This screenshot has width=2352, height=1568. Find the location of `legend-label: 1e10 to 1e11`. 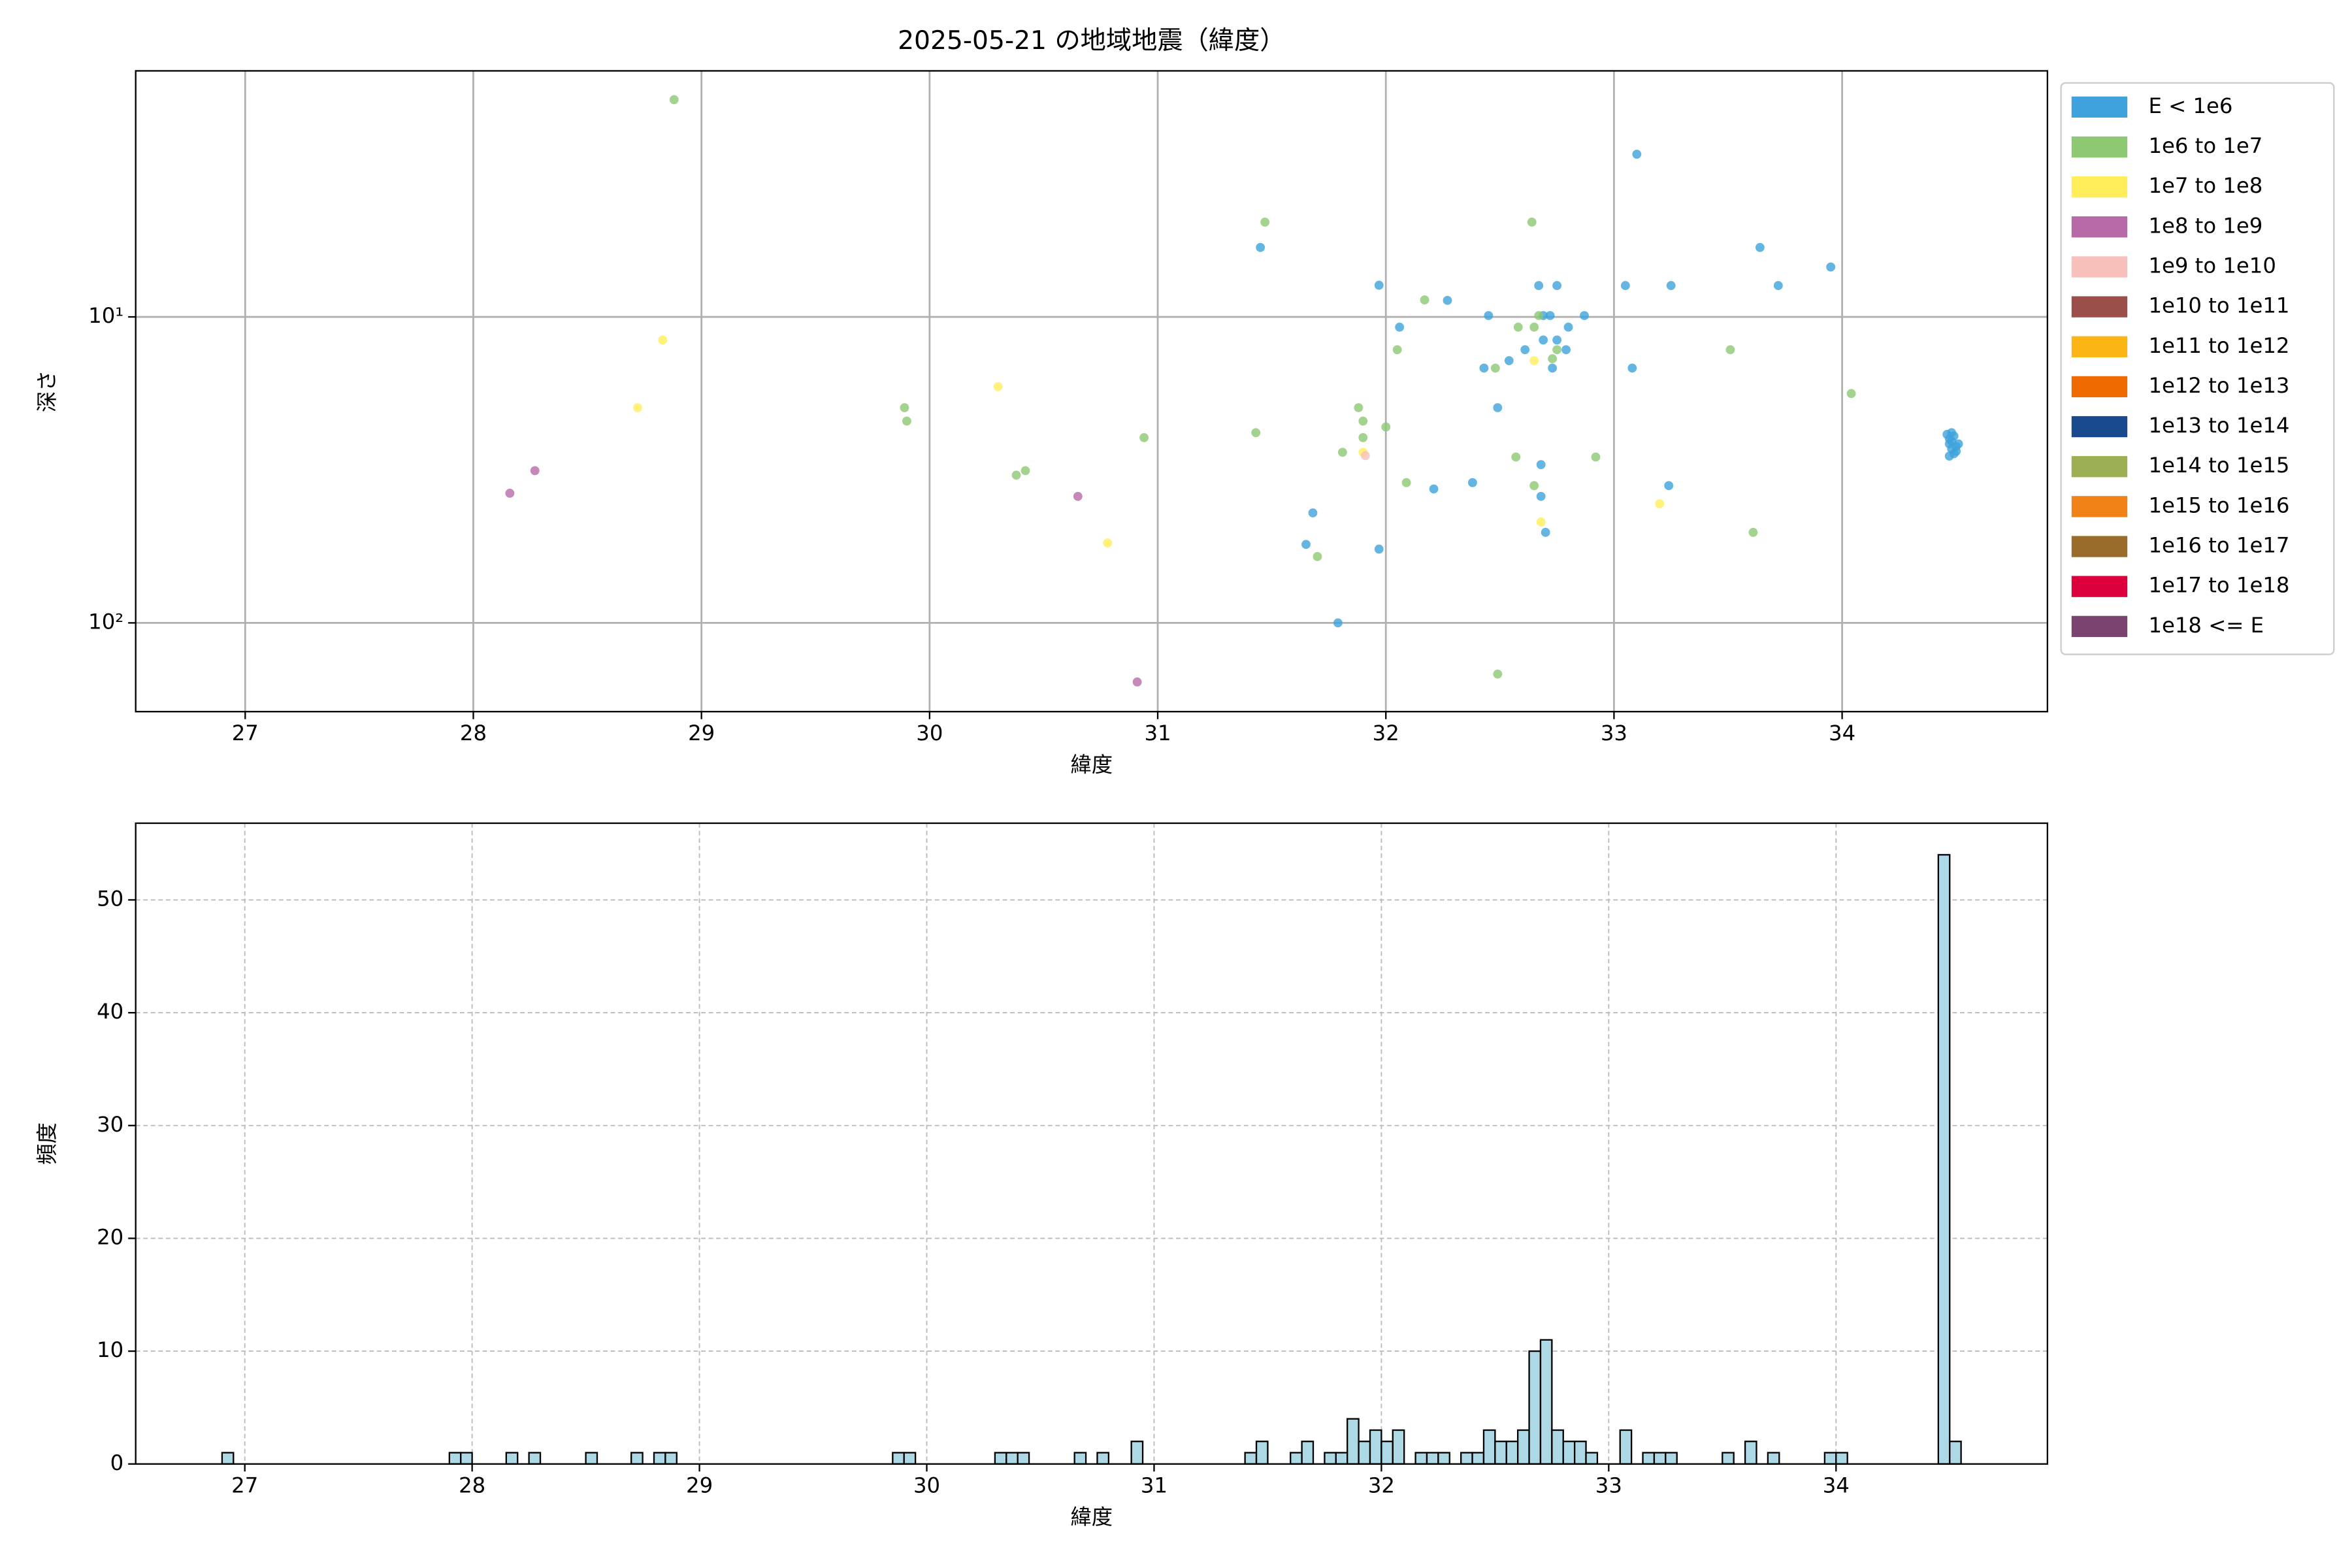

legend-label: 1e10 to 1e11 is located at coordinates (2218, 305).